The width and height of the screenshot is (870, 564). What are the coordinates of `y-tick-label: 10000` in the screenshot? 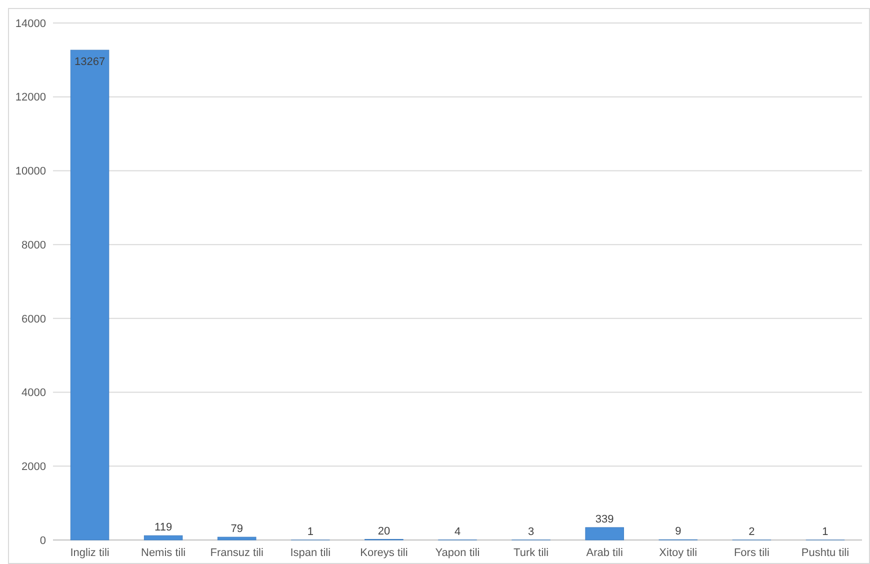 It's located at (30, 172).